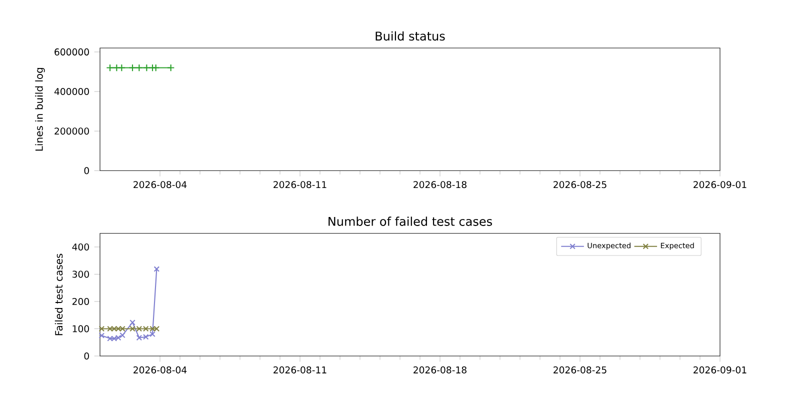  What do you see at coordinates (71, 131) in the screenshot?
I see `y-tick-label: 200000` at bounding box center [71, 131].